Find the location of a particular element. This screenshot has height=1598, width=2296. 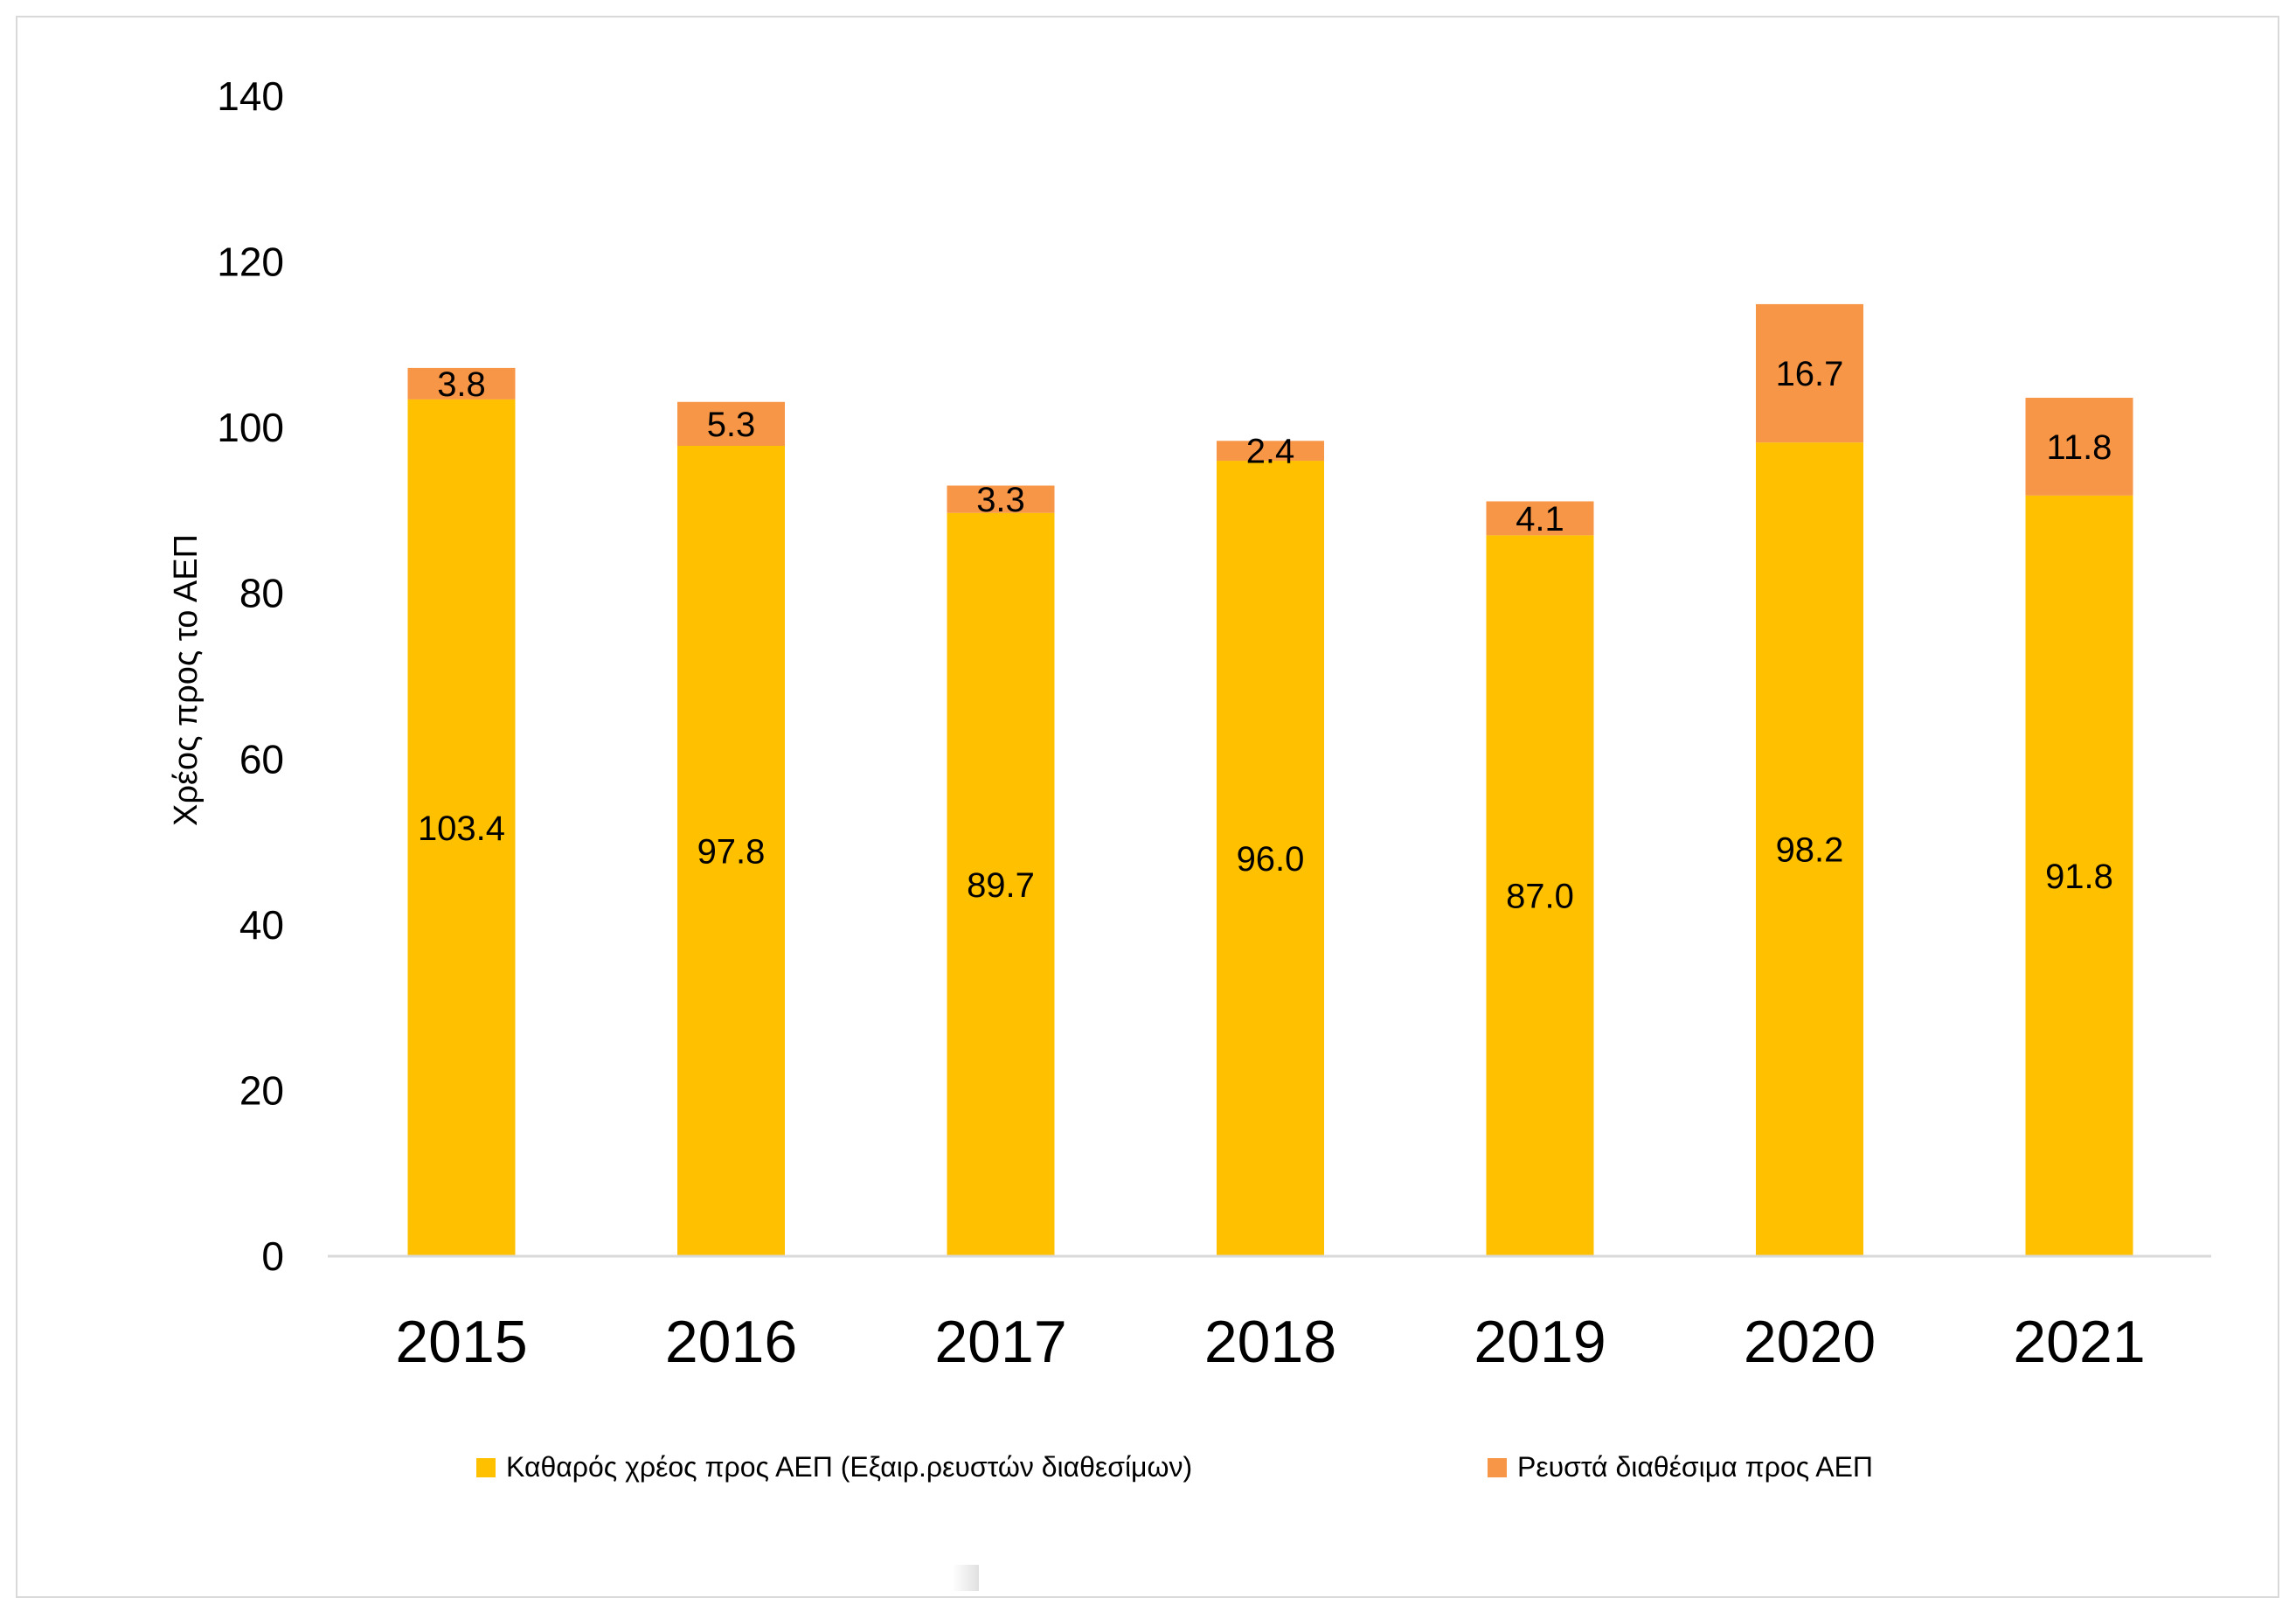

legend-item-liquid-assets: Ρευστά διαθέσιμα προς ΑΕΠ is located at coordinates (1680, 1467).